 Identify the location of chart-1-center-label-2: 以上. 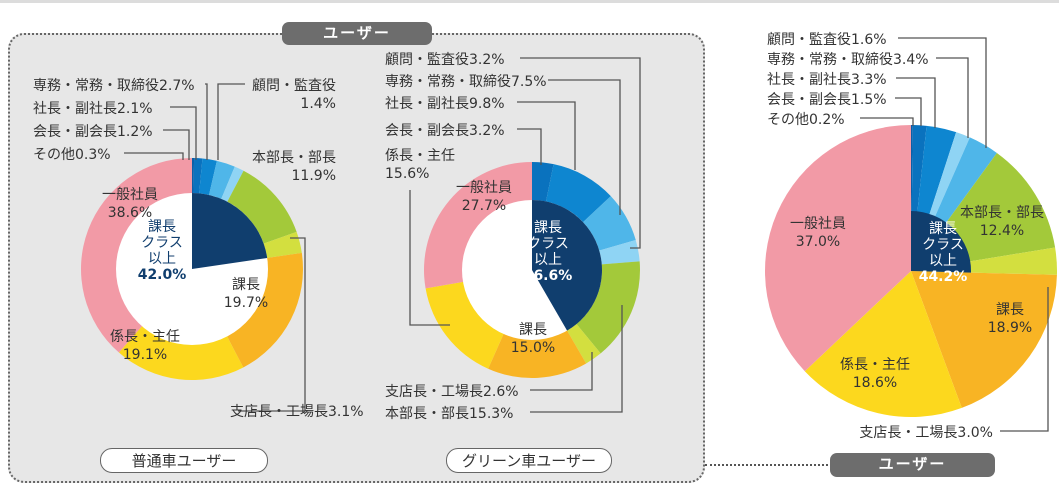
(548, 260).